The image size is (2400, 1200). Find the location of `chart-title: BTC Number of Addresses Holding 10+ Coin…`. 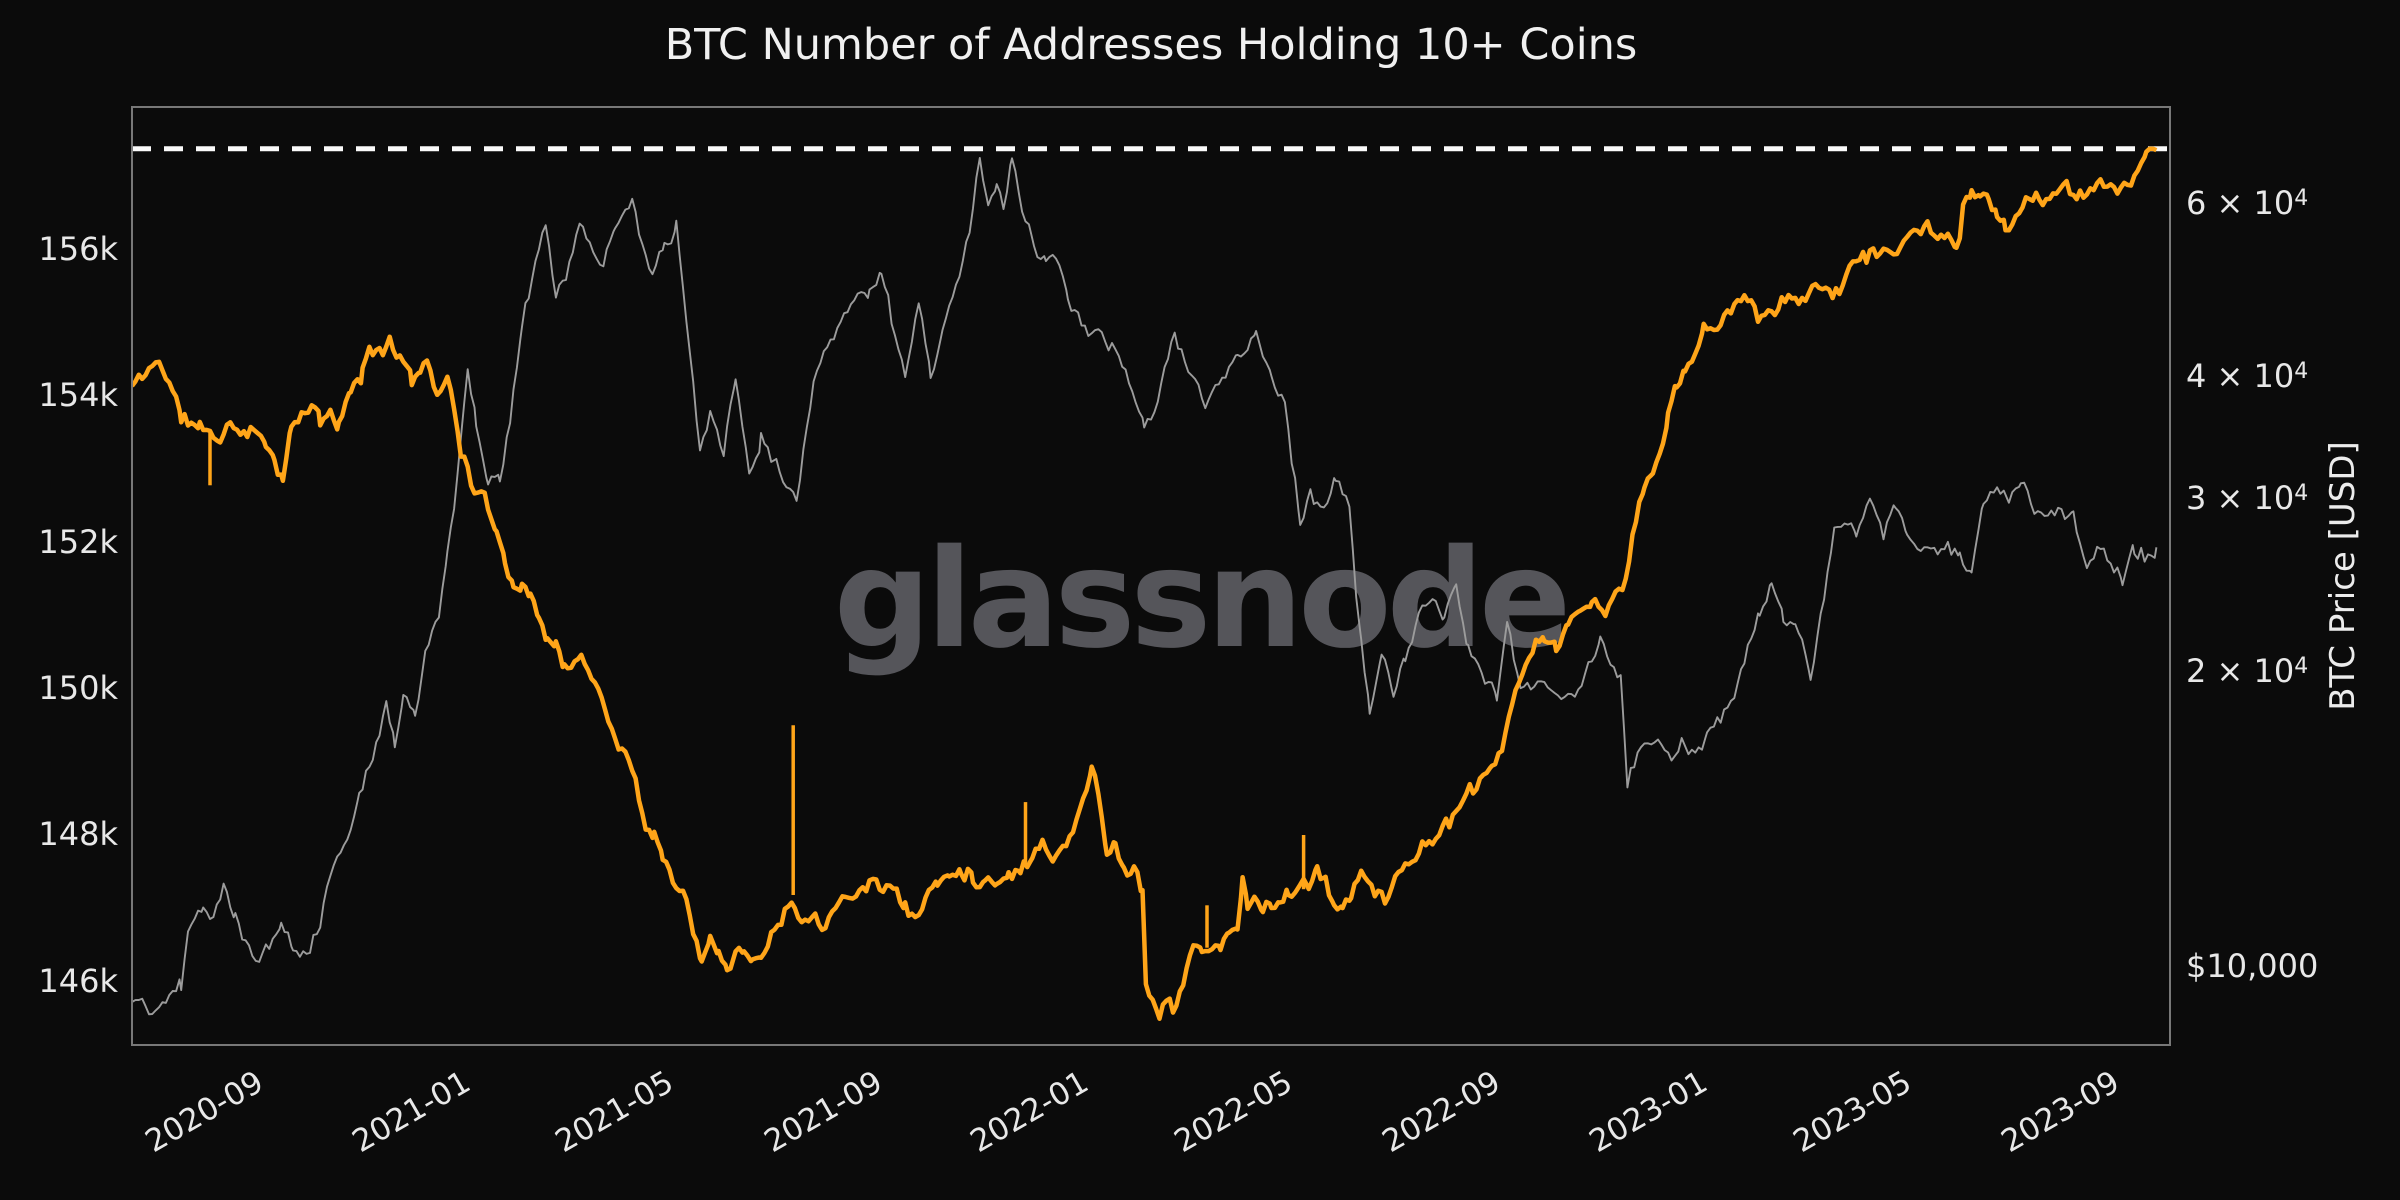

chart-title: BTC Number of Addresses Holding 10+ Coin… is located at coordinates (1151, 45).